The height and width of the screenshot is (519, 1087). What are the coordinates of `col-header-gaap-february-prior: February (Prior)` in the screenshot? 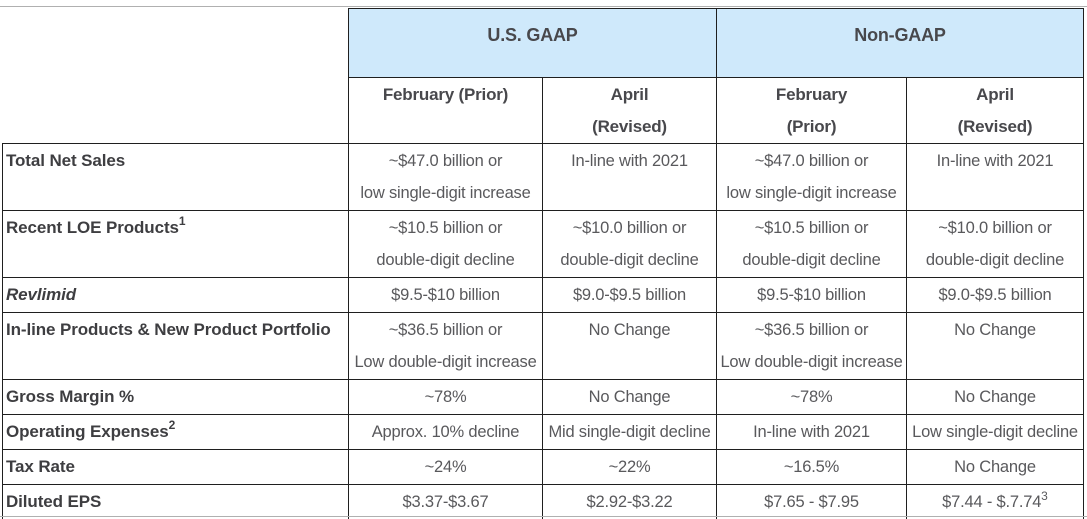 It's located at (445, 110).